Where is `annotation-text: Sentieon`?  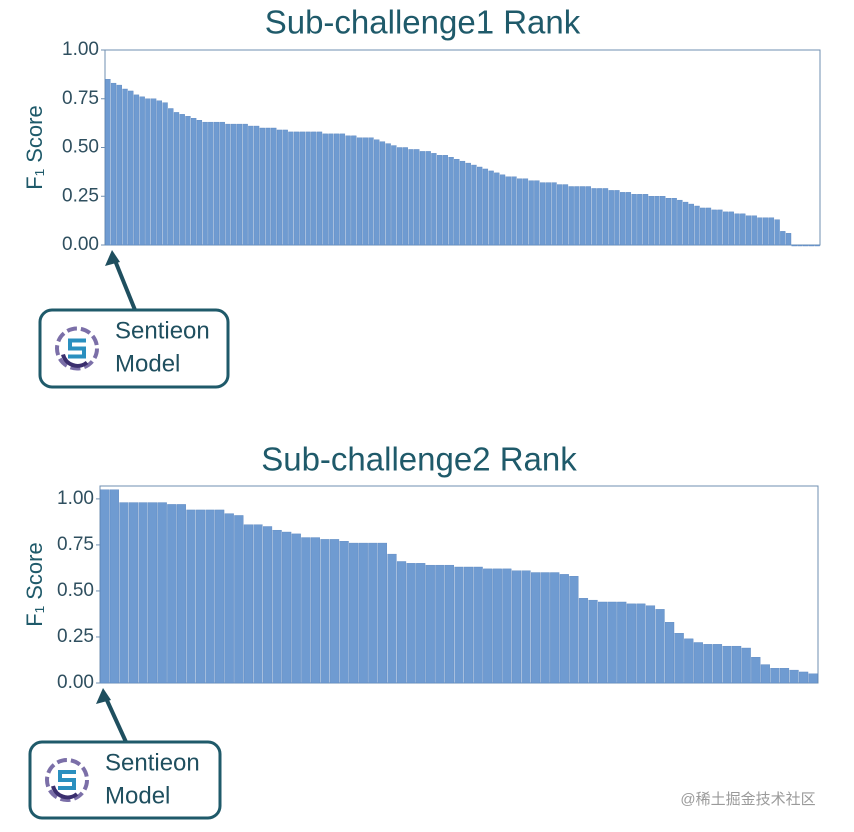
annotation-text: Sentieon is located at coordinates (162, 330).